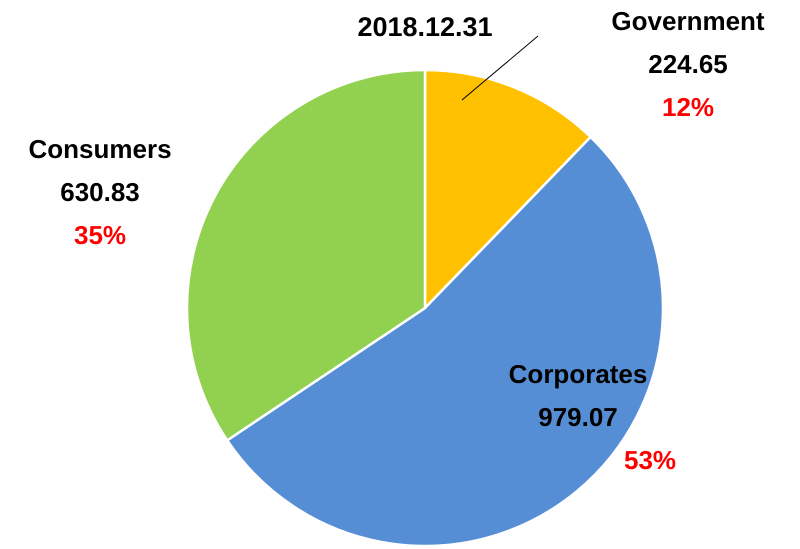 This screenshot has height=549, width=800. Describe the element at coordinates (578, 374) in the screenshot. I see `slice-label: Corporates` at that location.